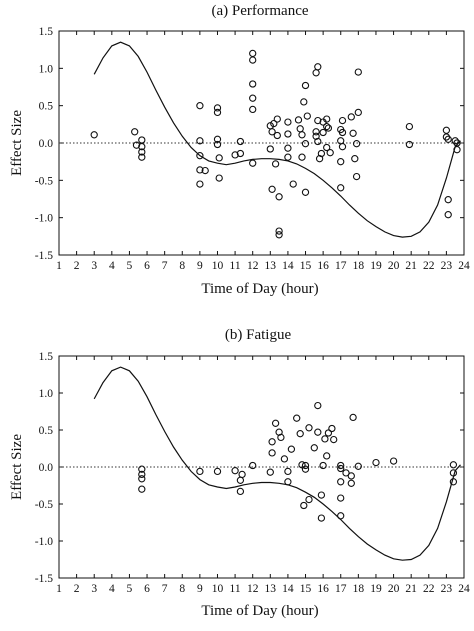  What do you see at coordinates (94, 266) in the screenshot?
I see `x-tick-label: 3` at bounding box center [94, 266].